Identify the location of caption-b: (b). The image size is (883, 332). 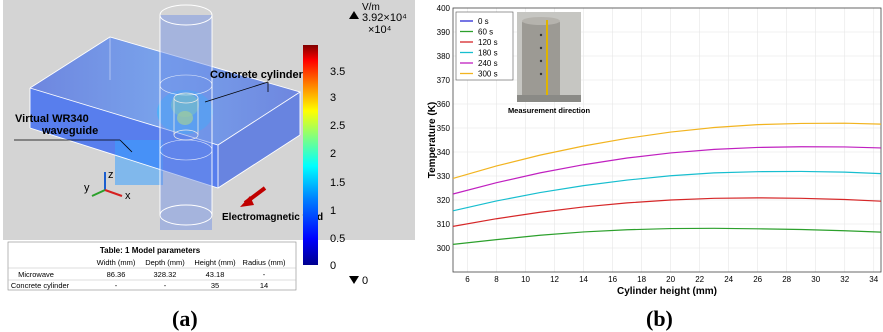
(659, 318).